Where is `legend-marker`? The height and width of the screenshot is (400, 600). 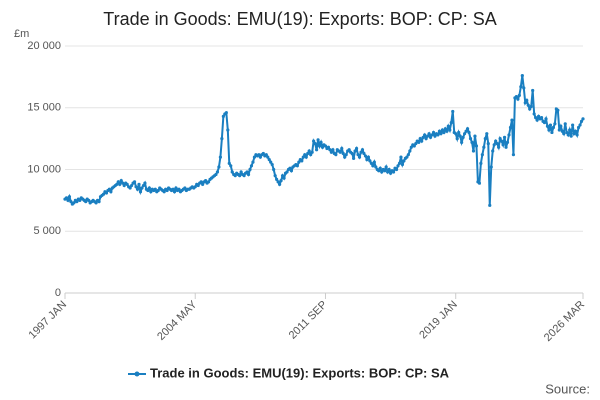 legend-marker is located at coordinates (137, 374).